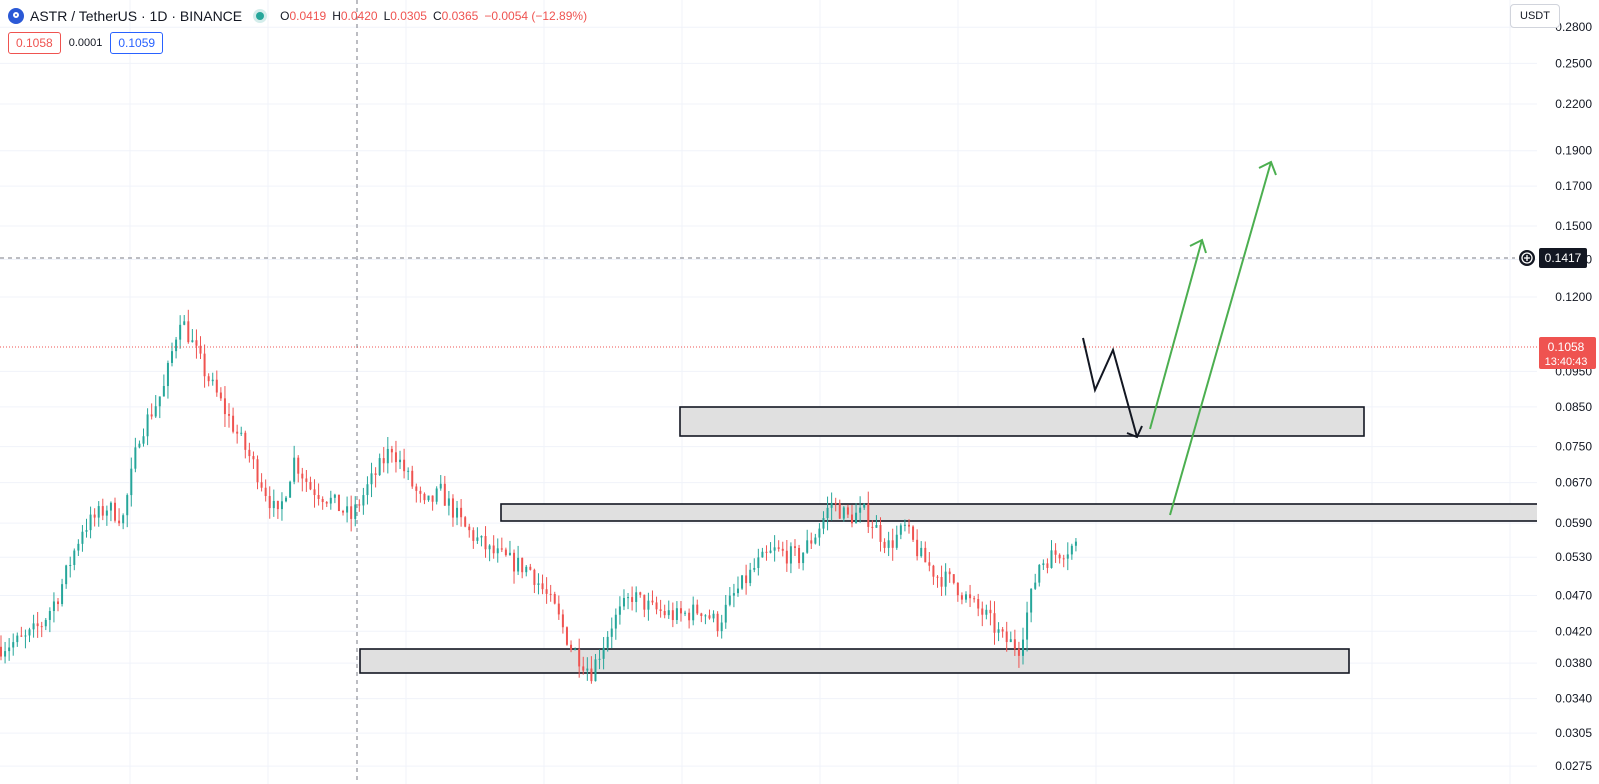 This screenshot has height=784, width=1599. Describe the element at coordinates (1573, 699) in the screenshot. I see `price-tick-label: 0.0340` at that location.